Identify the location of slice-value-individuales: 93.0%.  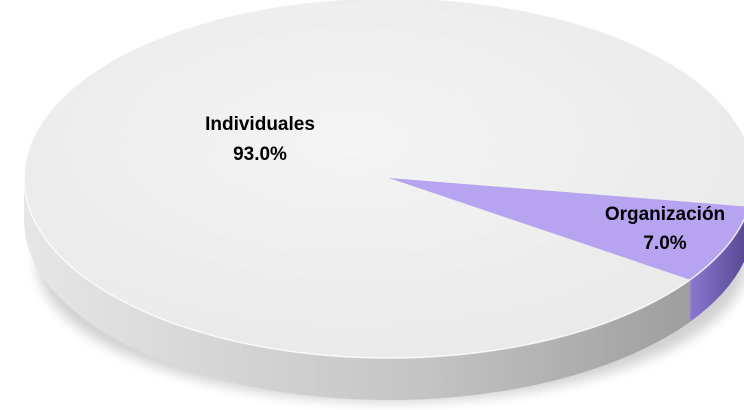
(260, 154).